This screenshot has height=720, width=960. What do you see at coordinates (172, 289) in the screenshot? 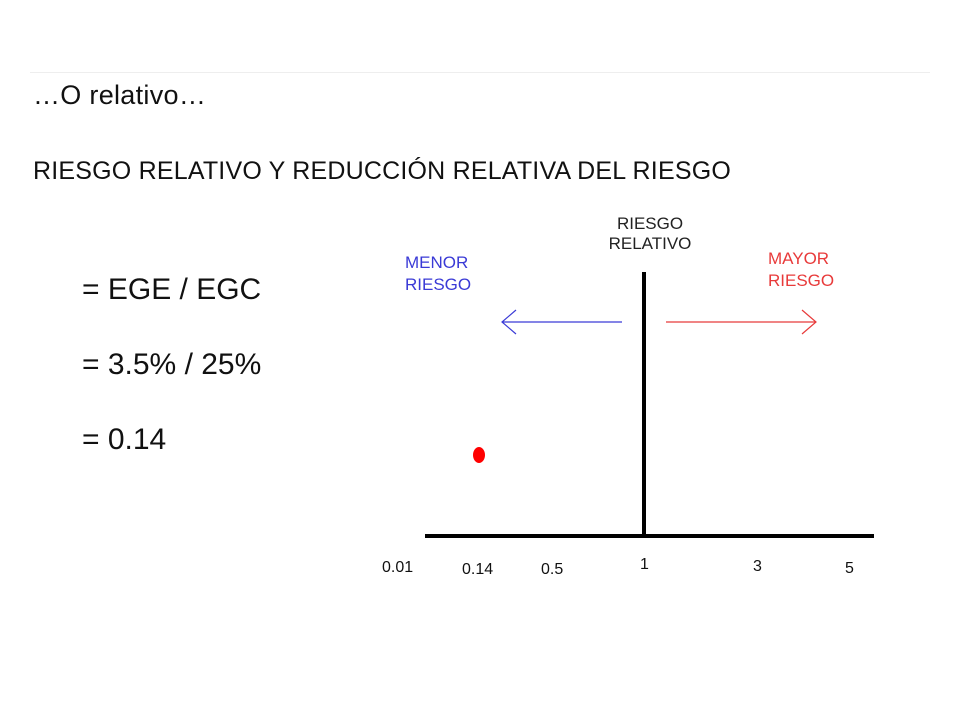
I see `formula-line-1: = EGE / EGC` at bounding box center [172, 289].